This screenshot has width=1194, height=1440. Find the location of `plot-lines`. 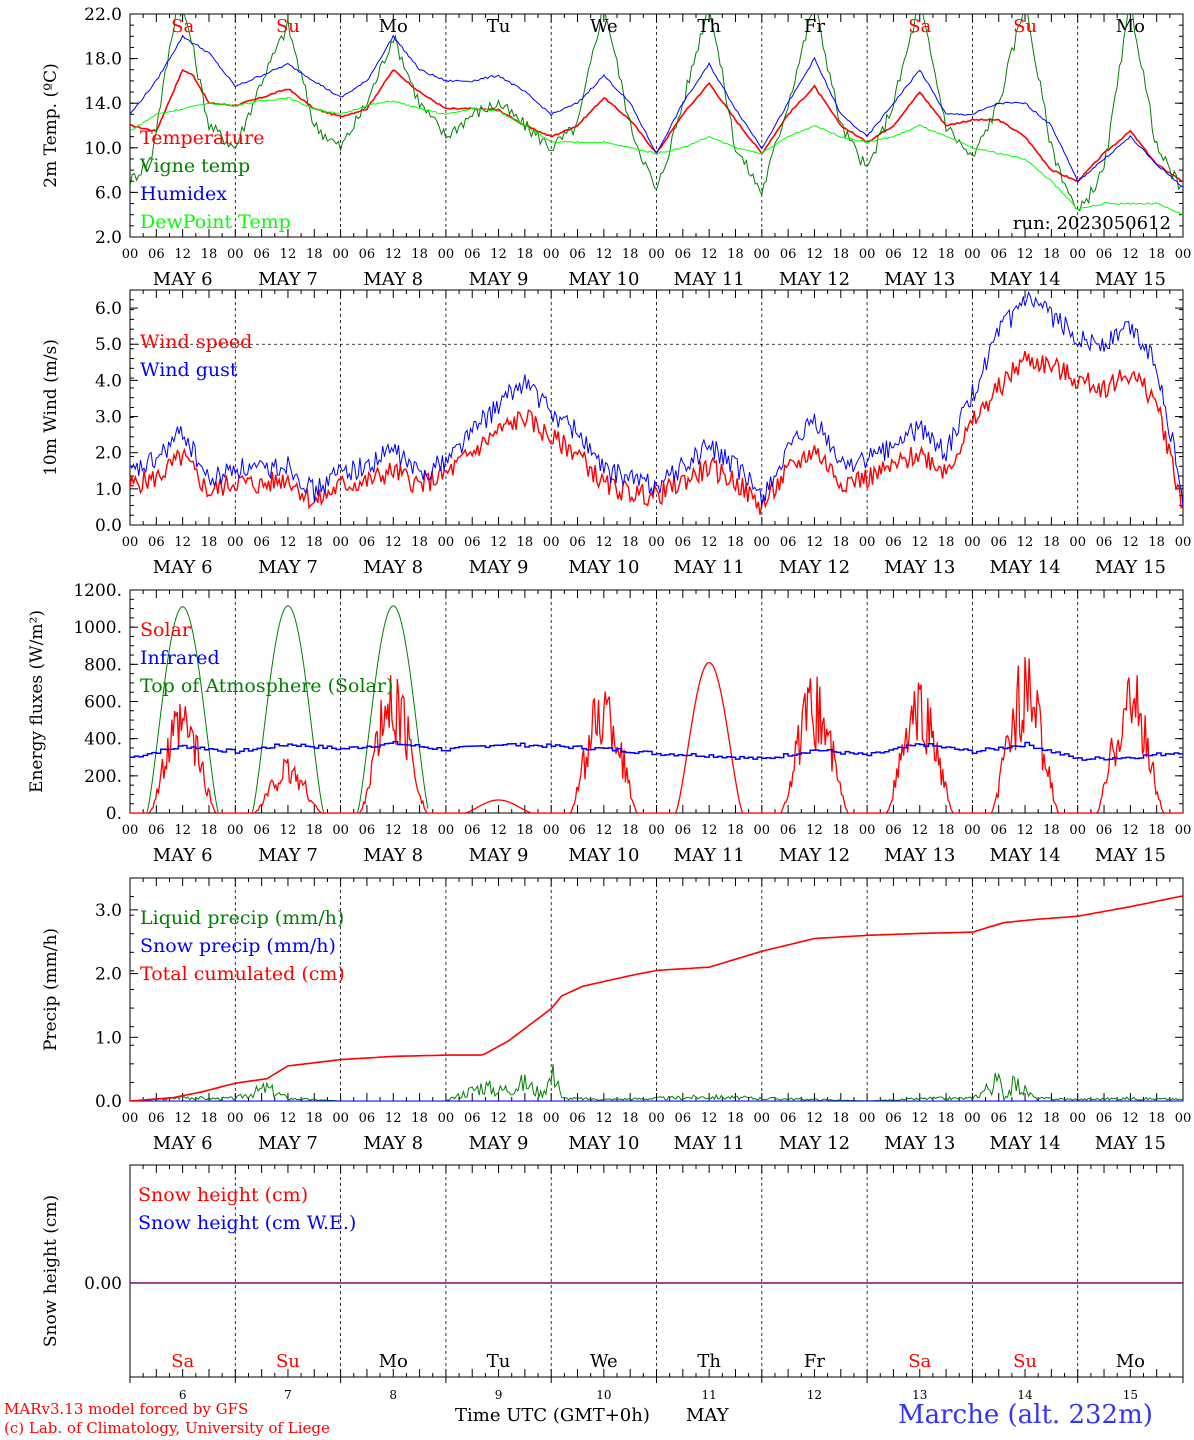

plot-lines is located at coordinates (656, 402).